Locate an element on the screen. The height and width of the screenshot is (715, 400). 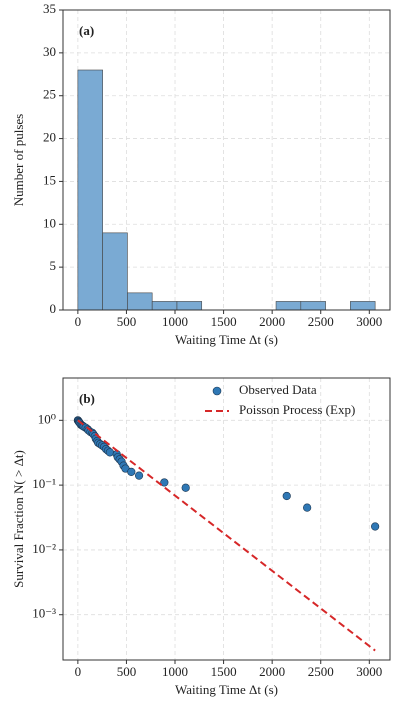
panel-label: (a) is located at coordinates (86, 30).